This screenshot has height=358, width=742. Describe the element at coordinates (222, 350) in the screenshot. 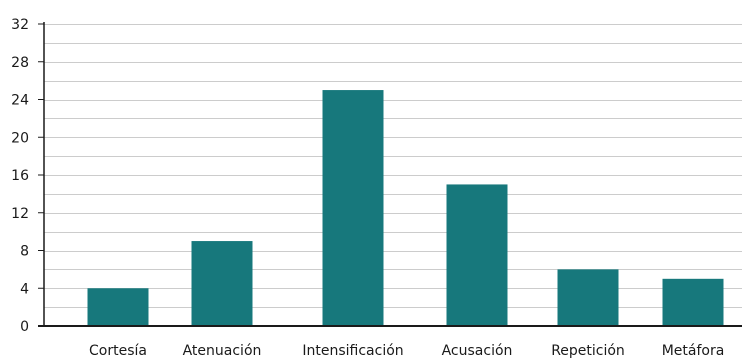

I see `x-category-label: Atenuación` at that location.